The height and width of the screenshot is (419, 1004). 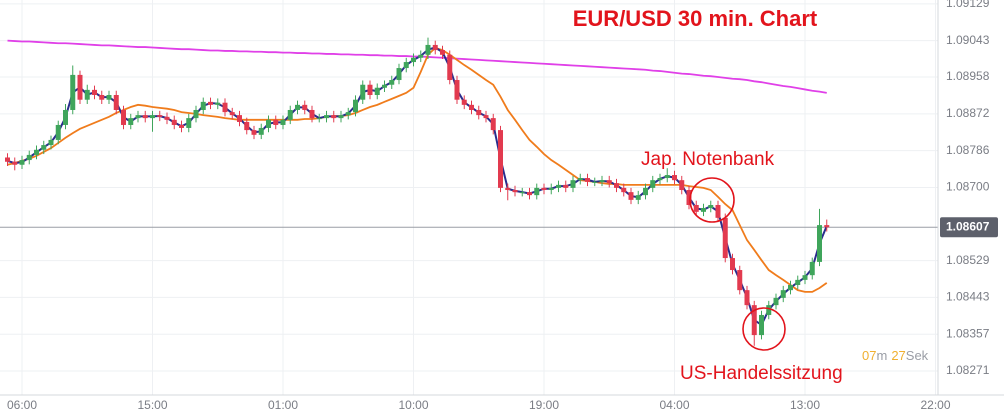 What do you see at coordinates (761, 373) in the screenshot?
I see `annotation: US-Handelssitzung` at bounding box center [761, 373].